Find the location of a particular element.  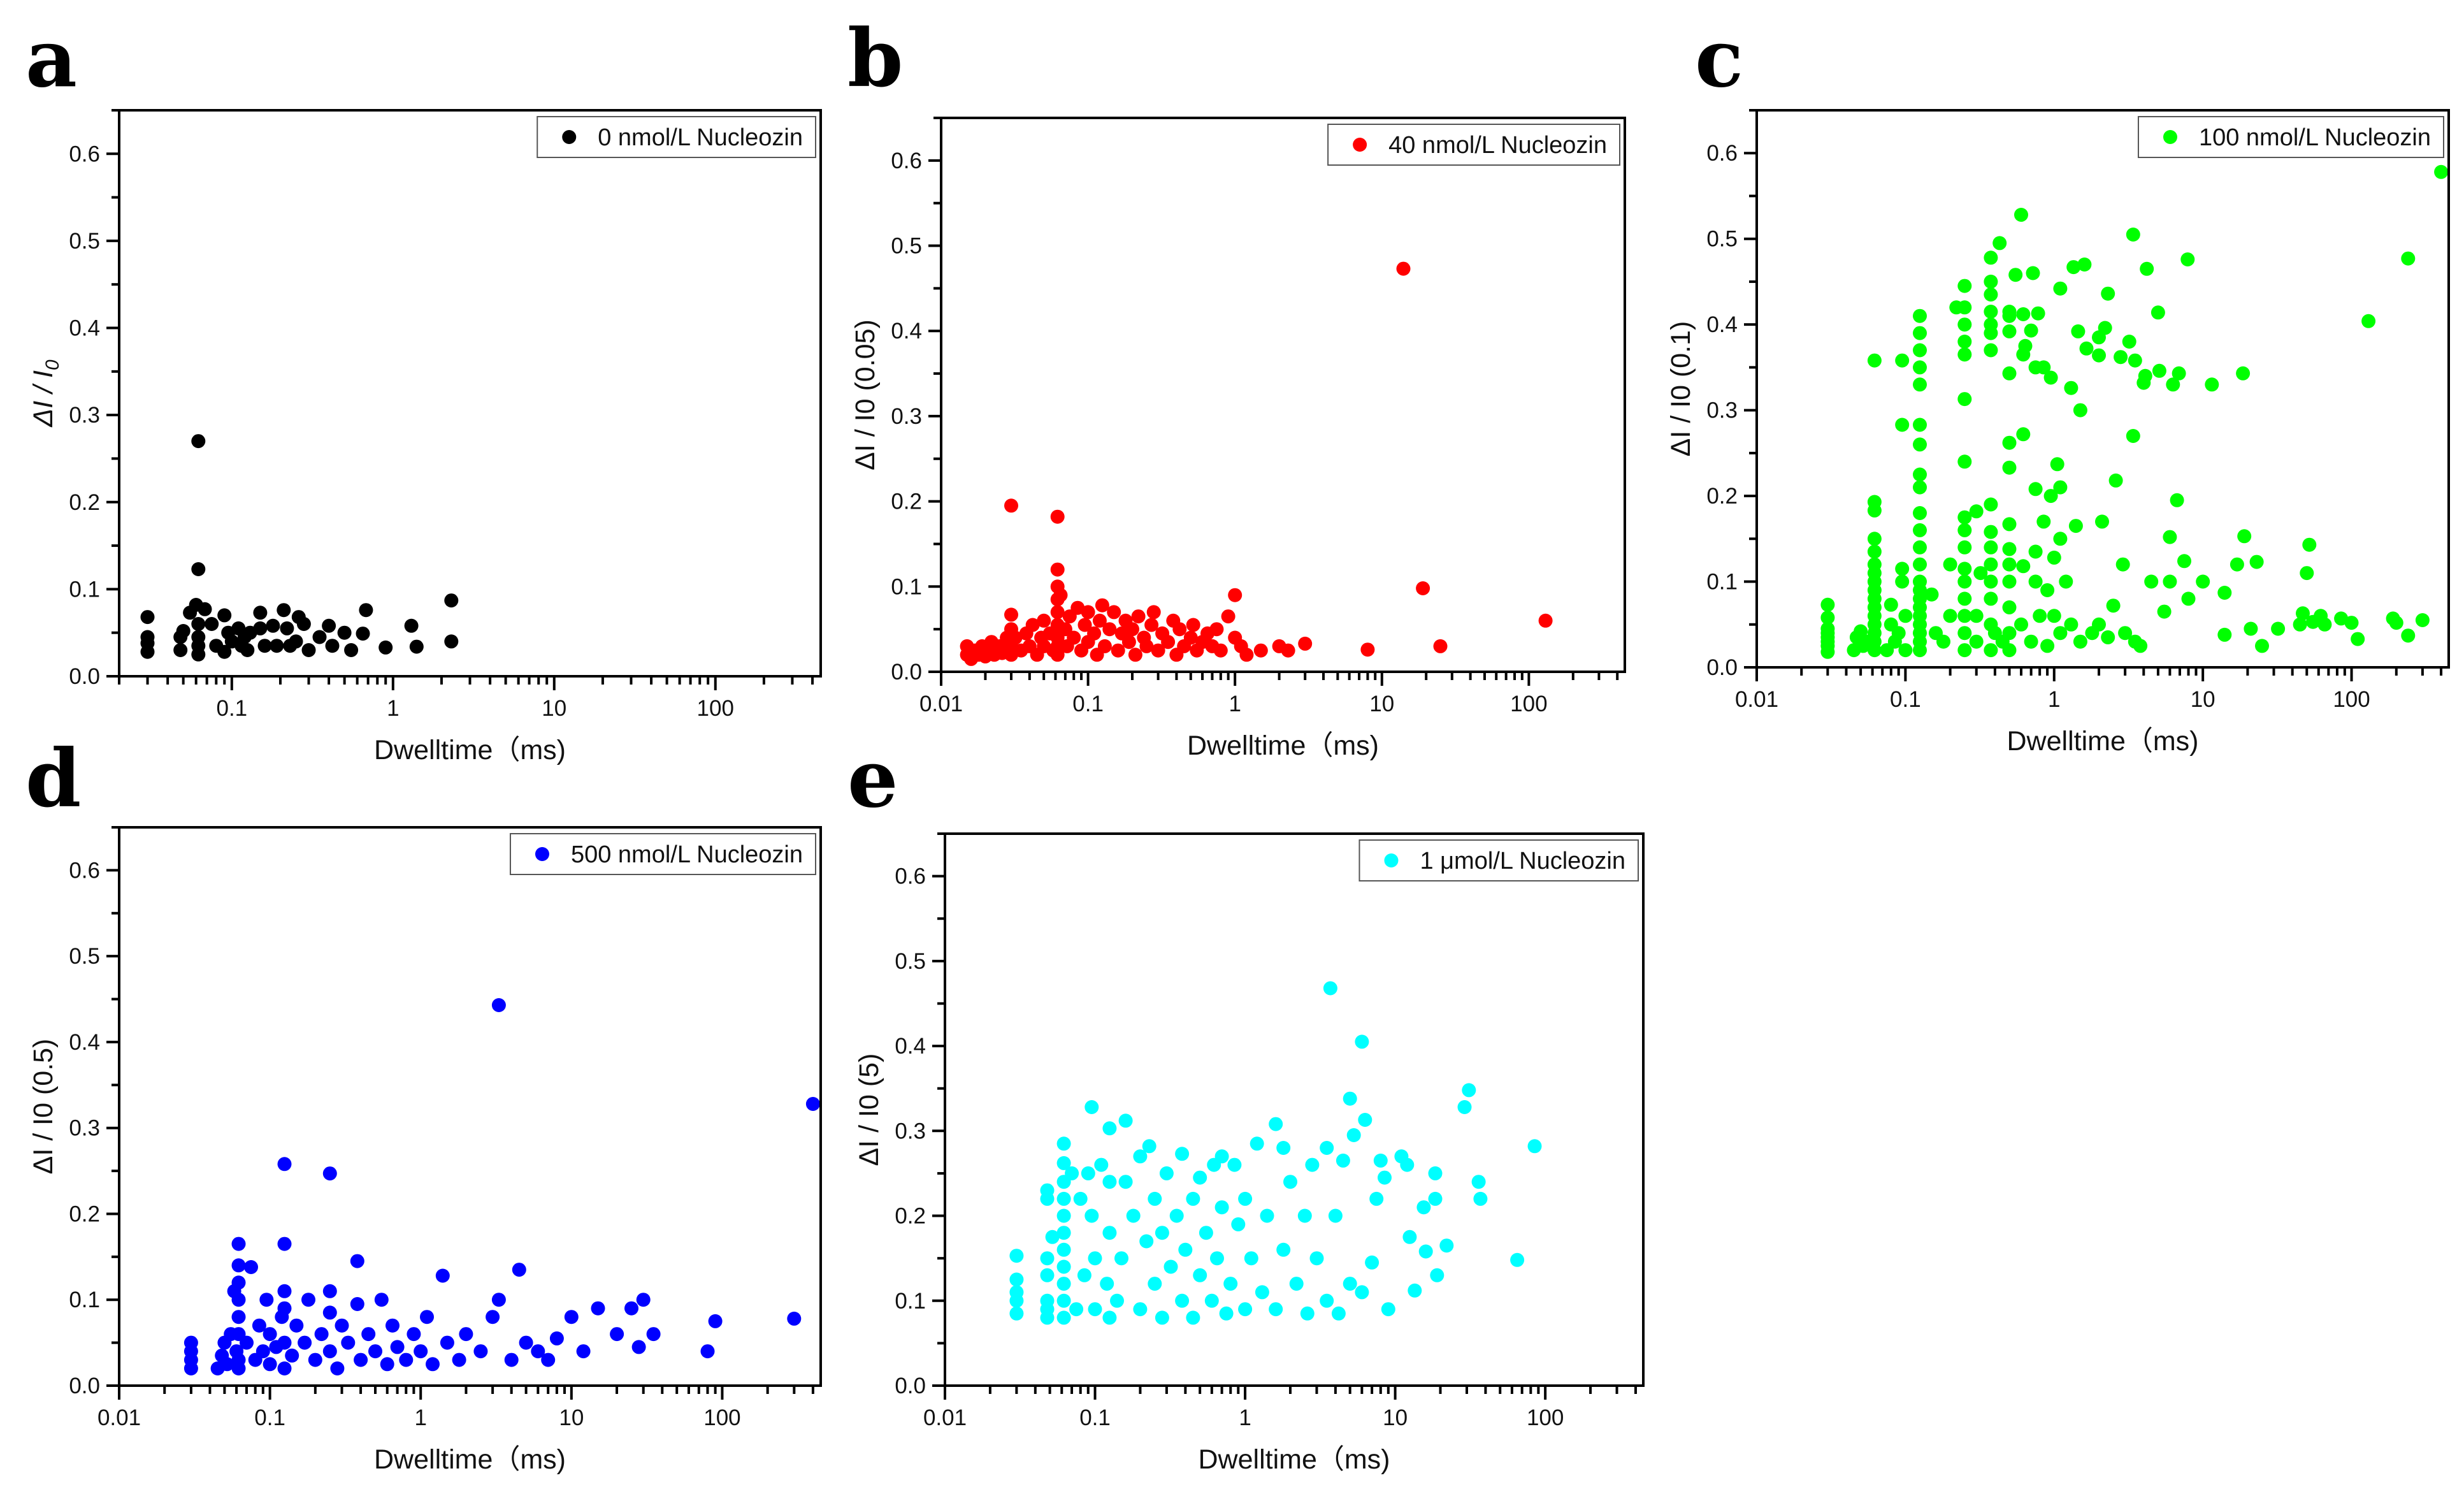

legend: 500 nmol/L Nucleozin is located at coordinates (662, 854).